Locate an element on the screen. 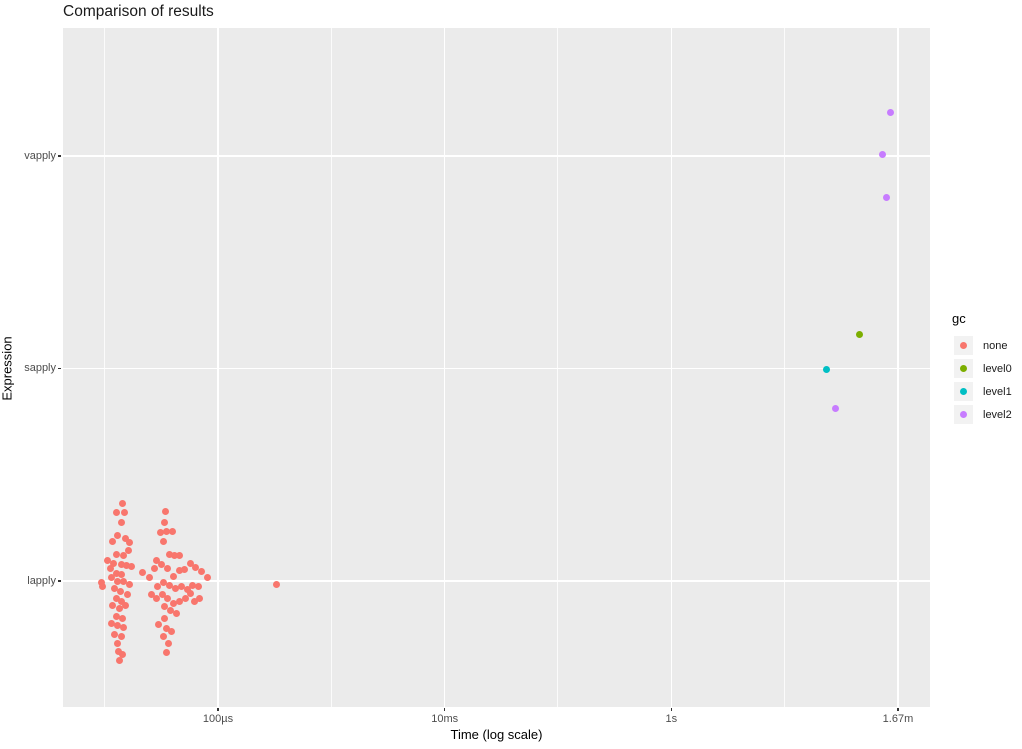 Image resolution: width=1022 pixels, height=749 pixels. y-axis-title: Expression is located at coordinates (7, 368).